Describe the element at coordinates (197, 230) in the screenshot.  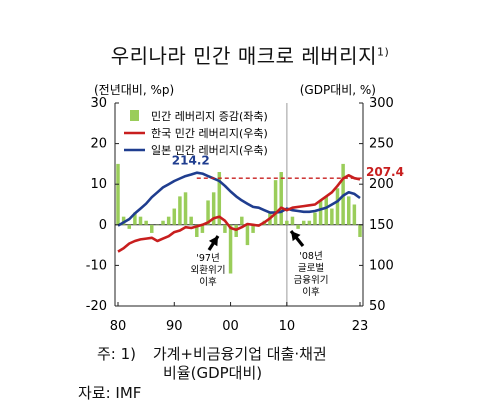
I see `bar-1994` at that location.